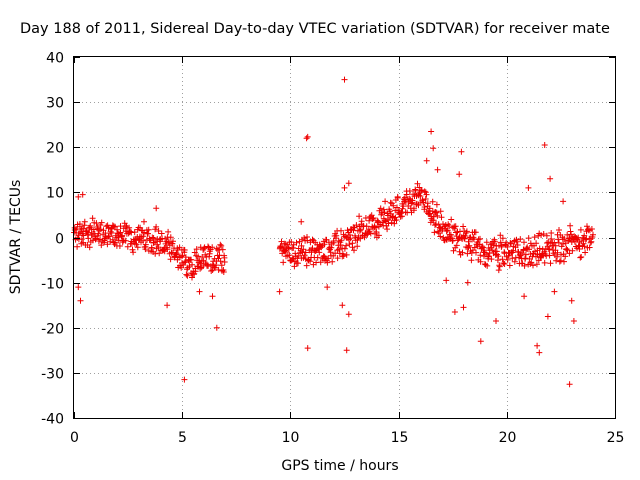 This screenshot has height=480, width=640. Describe the element at coordinates (339, 466) in the screenshot. I see `x-axis-label: GPS time / hours` at that location.